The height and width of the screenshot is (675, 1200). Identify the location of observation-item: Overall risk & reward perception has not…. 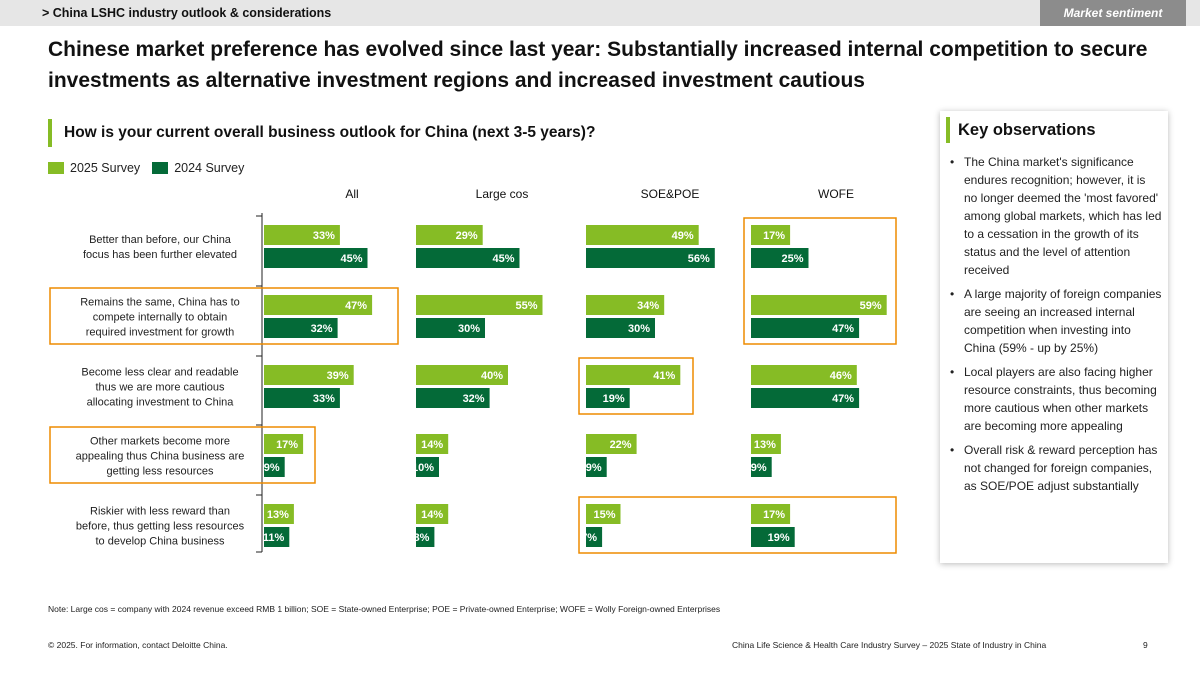
(1056, 468).